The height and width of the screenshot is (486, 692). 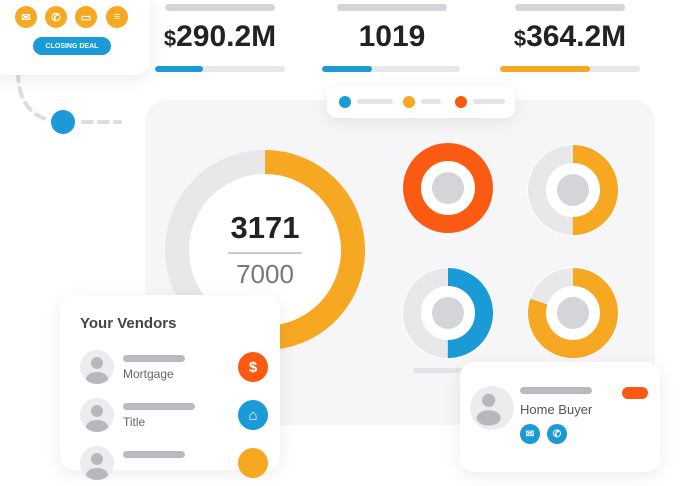 I want to click on legend-dot-blue, so click(x=345, y=102).